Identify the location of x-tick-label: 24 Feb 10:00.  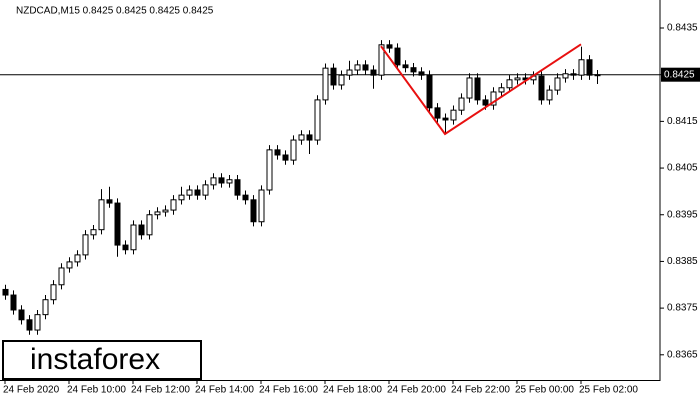
(96, 390).